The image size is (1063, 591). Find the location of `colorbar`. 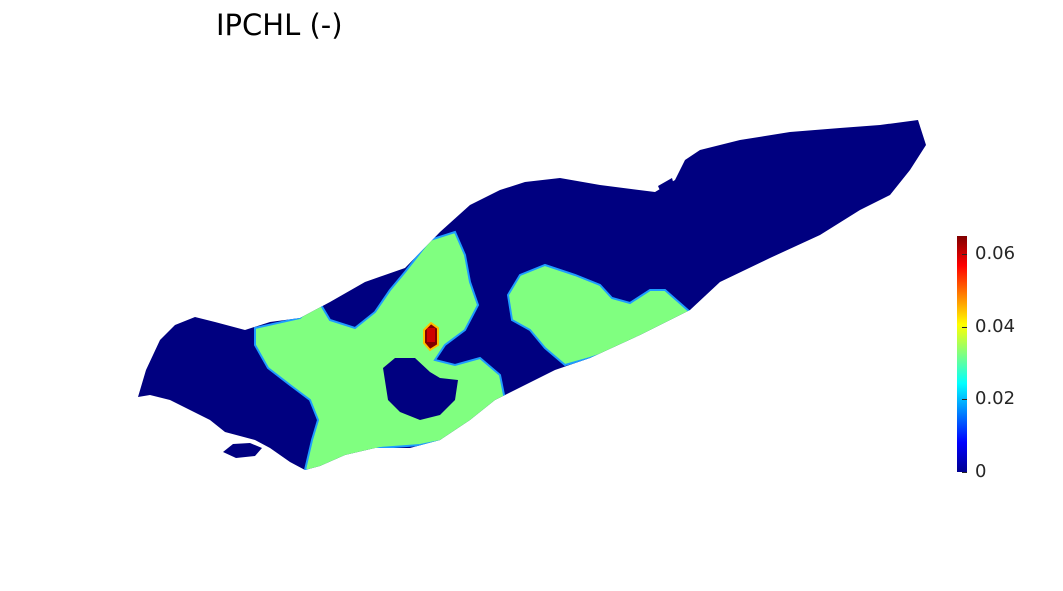

colorbar is located at coordinates (962, 354).